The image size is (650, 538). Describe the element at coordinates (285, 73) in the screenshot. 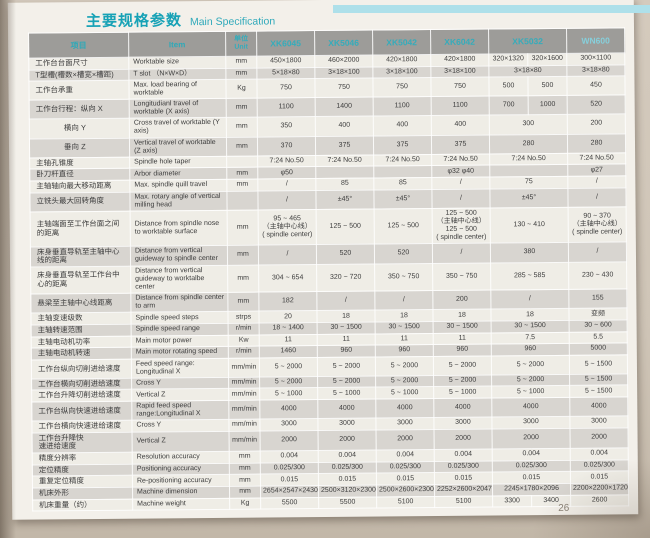

I see `value-cell: 5×18×80` at that location.